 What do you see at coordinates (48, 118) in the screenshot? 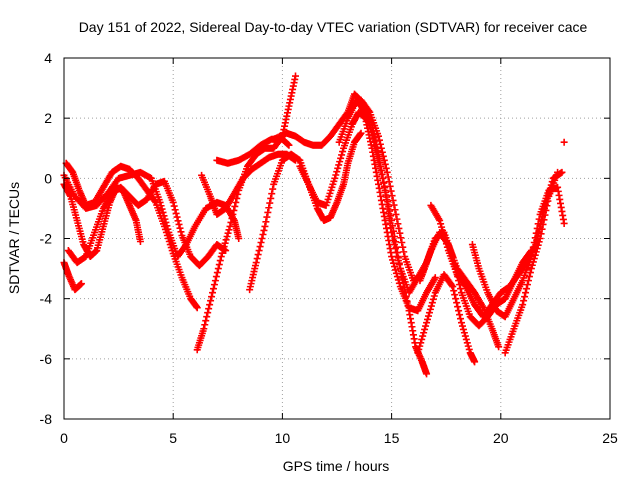
I see `y-tick-label: 2` at bounding box center [48, 118].